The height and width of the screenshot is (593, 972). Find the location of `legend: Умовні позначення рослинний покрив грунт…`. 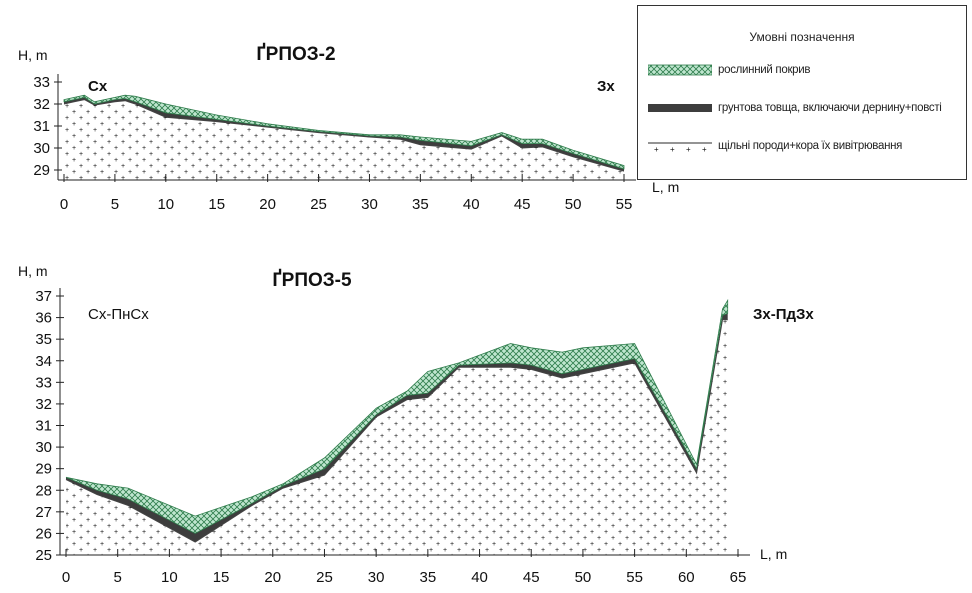

legend: Умовні позначення рослинний покрив грунт… is located at coordinates (802, 92).